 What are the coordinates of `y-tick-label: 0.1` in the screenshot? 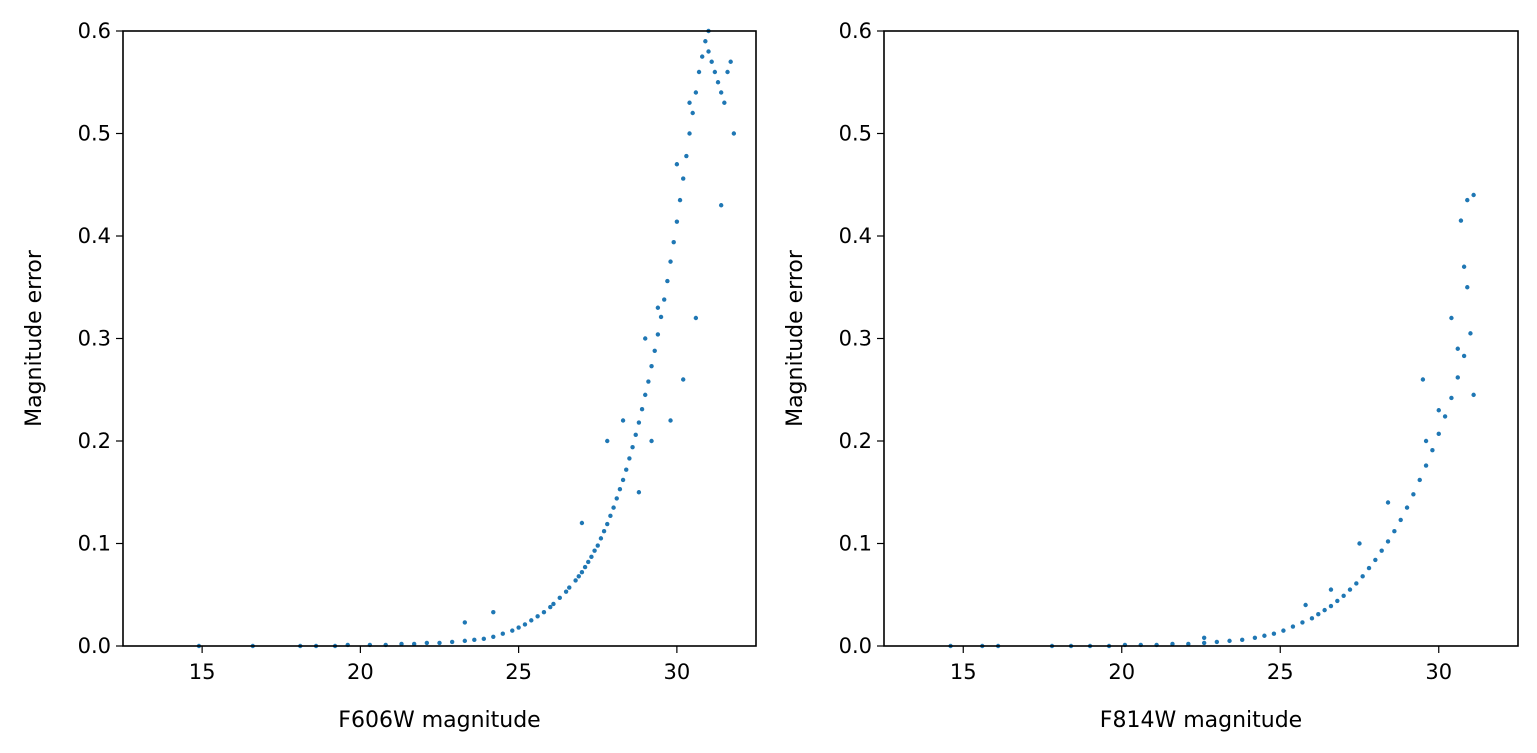 It's located at (855, 544).